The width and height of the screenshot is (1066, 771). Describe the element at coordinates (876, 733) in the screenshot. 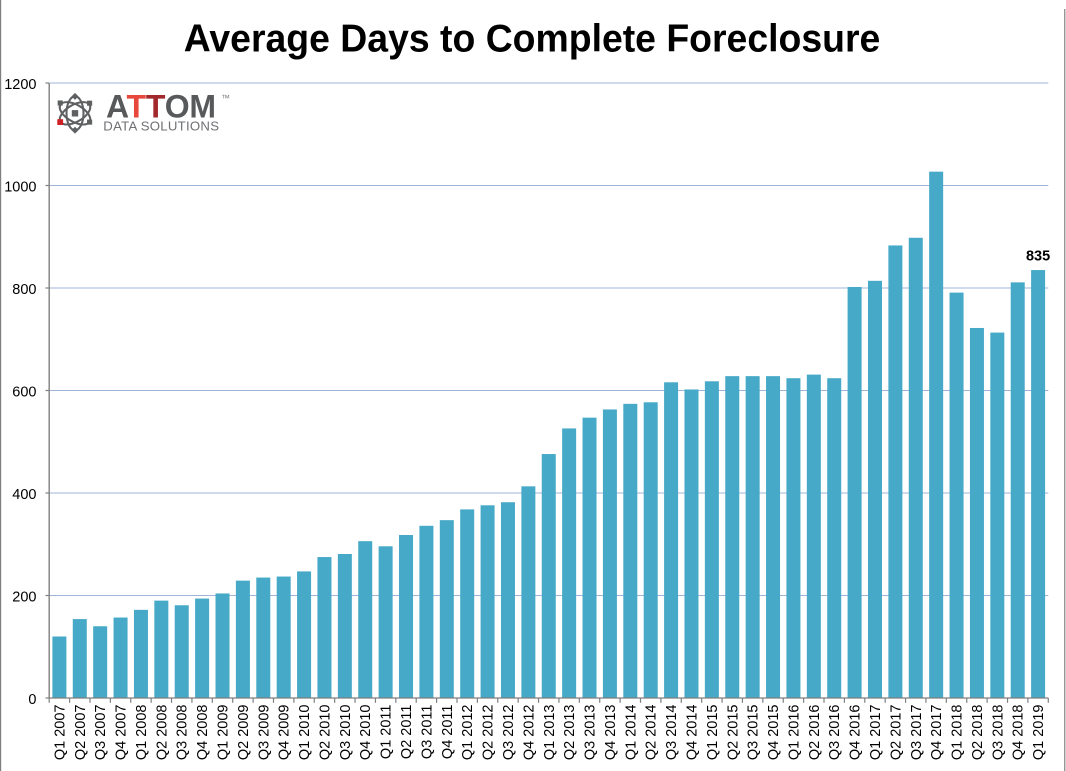

I see `svg-text: Q1 2017` at that location.